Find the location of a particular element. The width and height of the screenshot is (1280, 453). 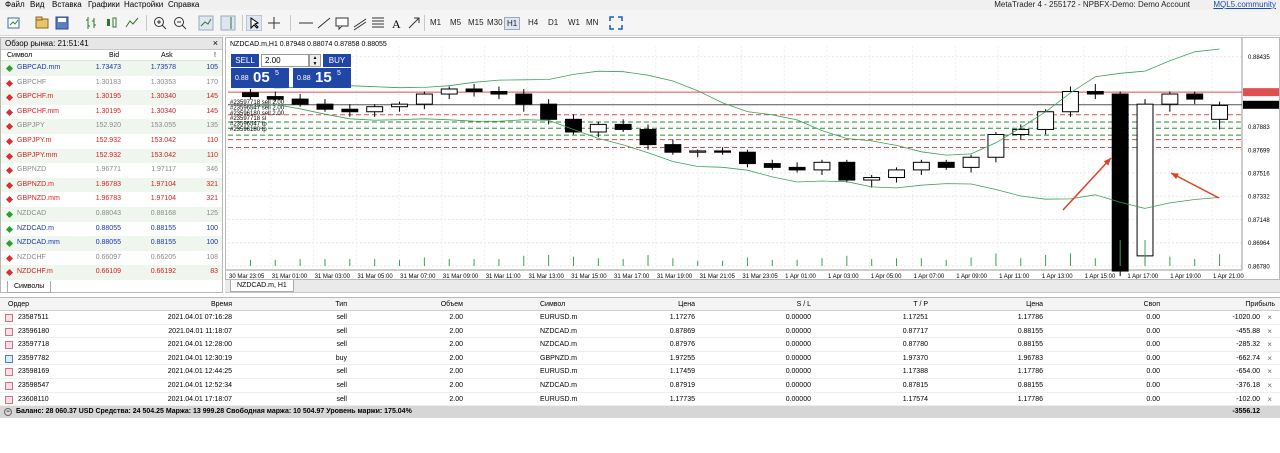

trendline-icon is located at coordinates (324, 23).